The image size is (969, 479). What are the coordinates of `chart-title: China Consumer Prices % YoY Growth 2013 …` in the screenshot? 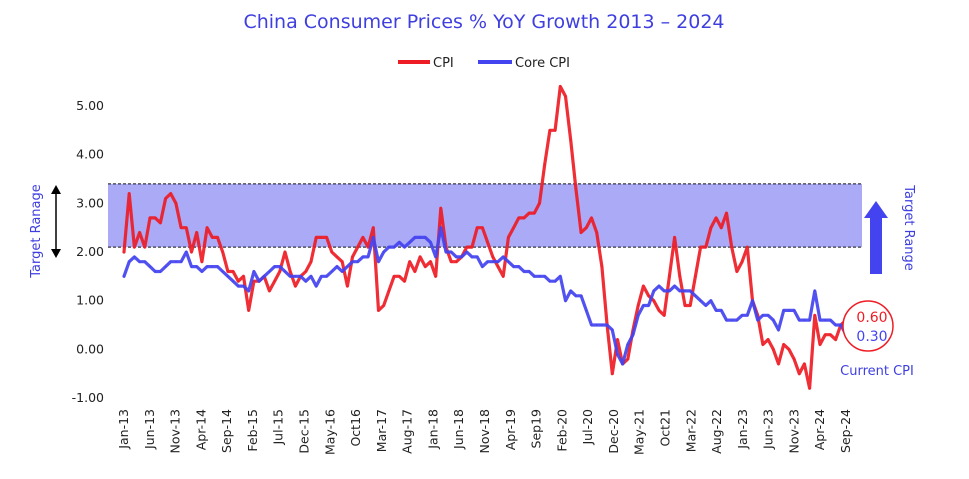 It's located at (483, 22).